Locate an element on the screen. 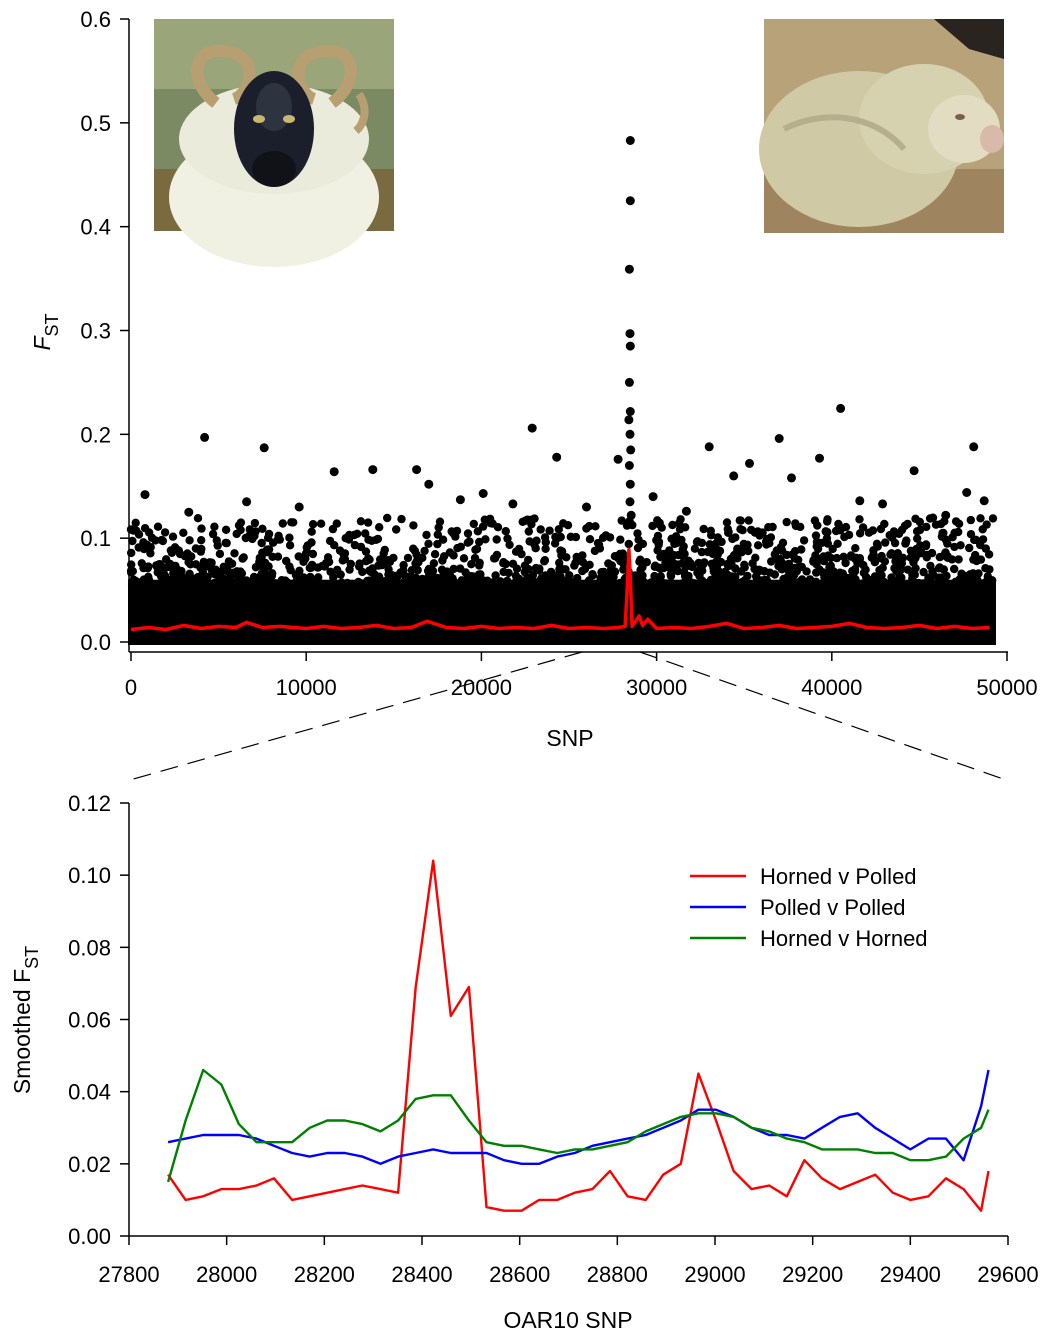 This screenshot has height=1332, width=1050. x-tick-label: 40000 is located at coordinates (831, 687).